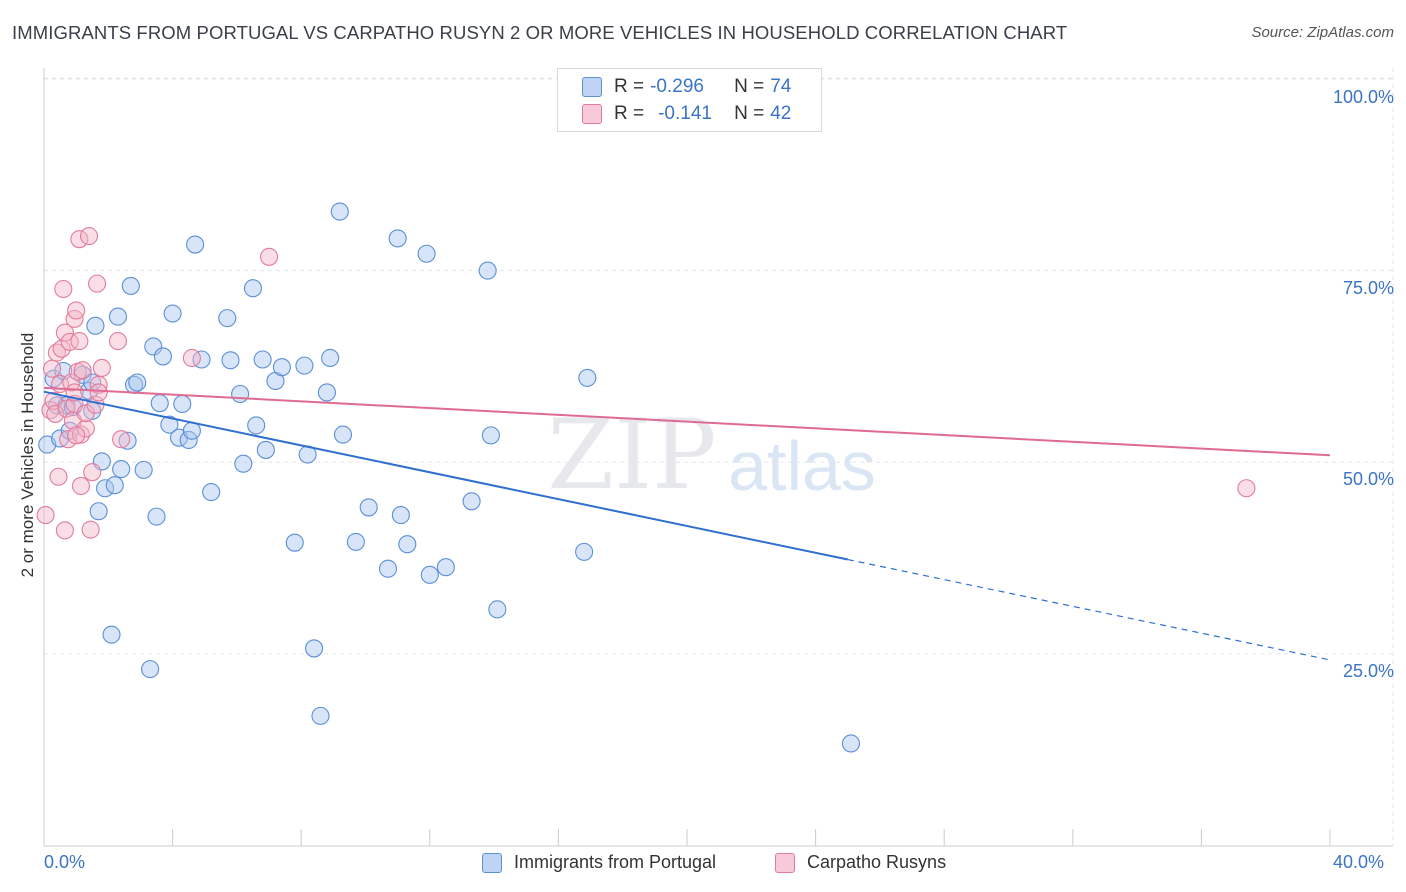 Image resolution: width=1406 pixels, height=892 pixels. What do you see at coordinates (1368, 288) in the screenshot?
I see `y-tick-label: 75.0%` at bounding box center [1368, 288].